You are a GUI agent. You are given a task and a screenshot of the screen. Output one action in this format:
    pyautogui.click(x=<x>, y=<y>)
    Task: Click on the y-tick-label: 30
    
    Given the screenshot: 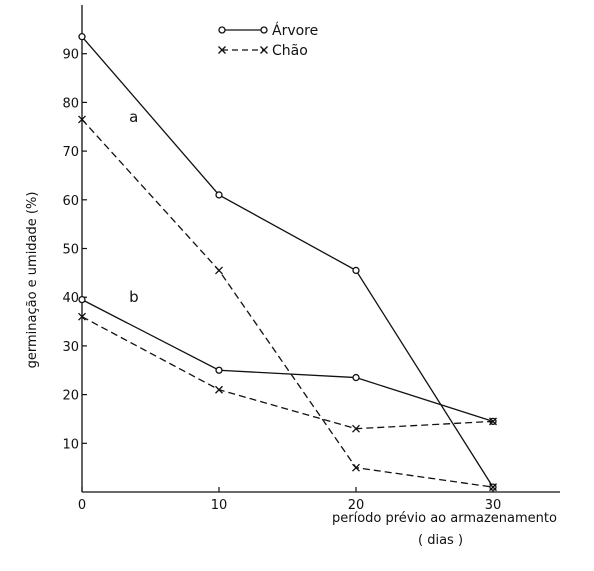 What is the action you would take?
    pyautogui.click(x=70, y=347)
    